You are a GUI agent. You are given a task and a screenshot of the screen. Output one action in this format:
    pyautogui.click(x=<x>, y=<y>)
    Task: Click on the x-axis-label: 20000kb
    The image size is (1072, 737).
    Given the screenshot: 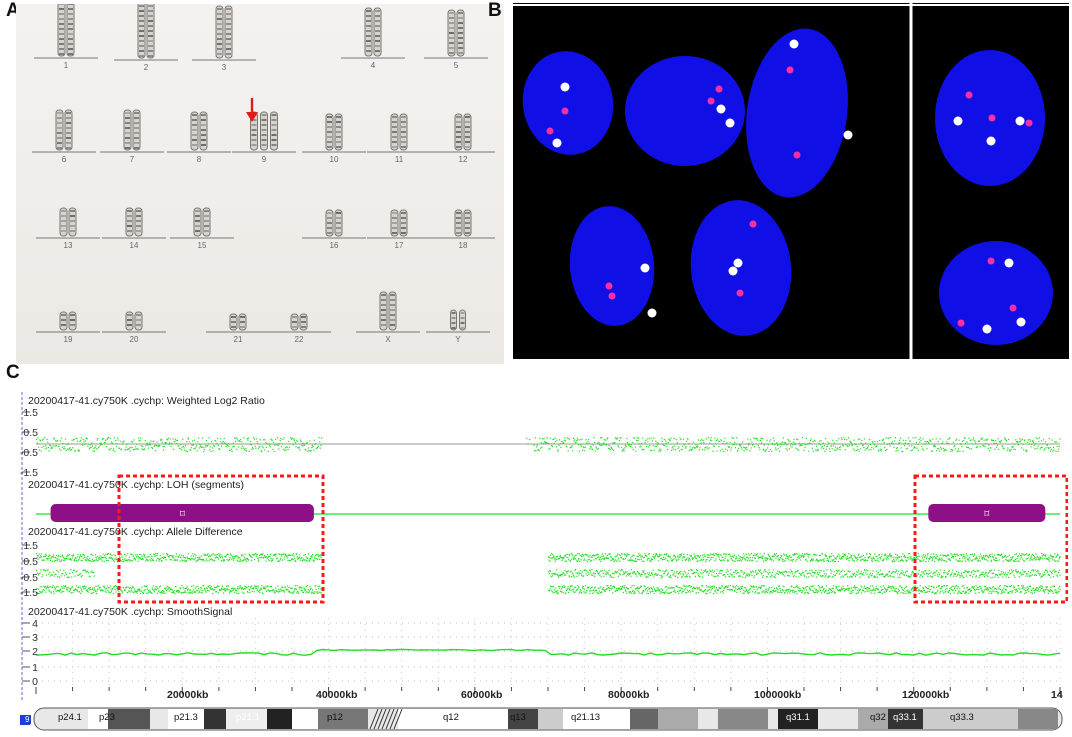 What is the action you would take?
    pyautogui.click(x=187, y=695)
    